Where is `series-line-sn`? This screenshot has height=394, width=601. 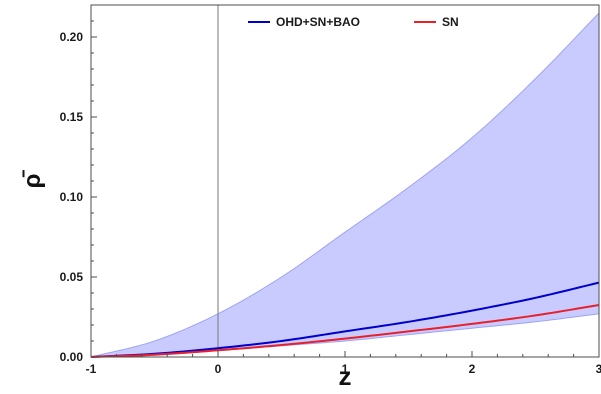 series-line-sn is located at coordinates (345, 331).